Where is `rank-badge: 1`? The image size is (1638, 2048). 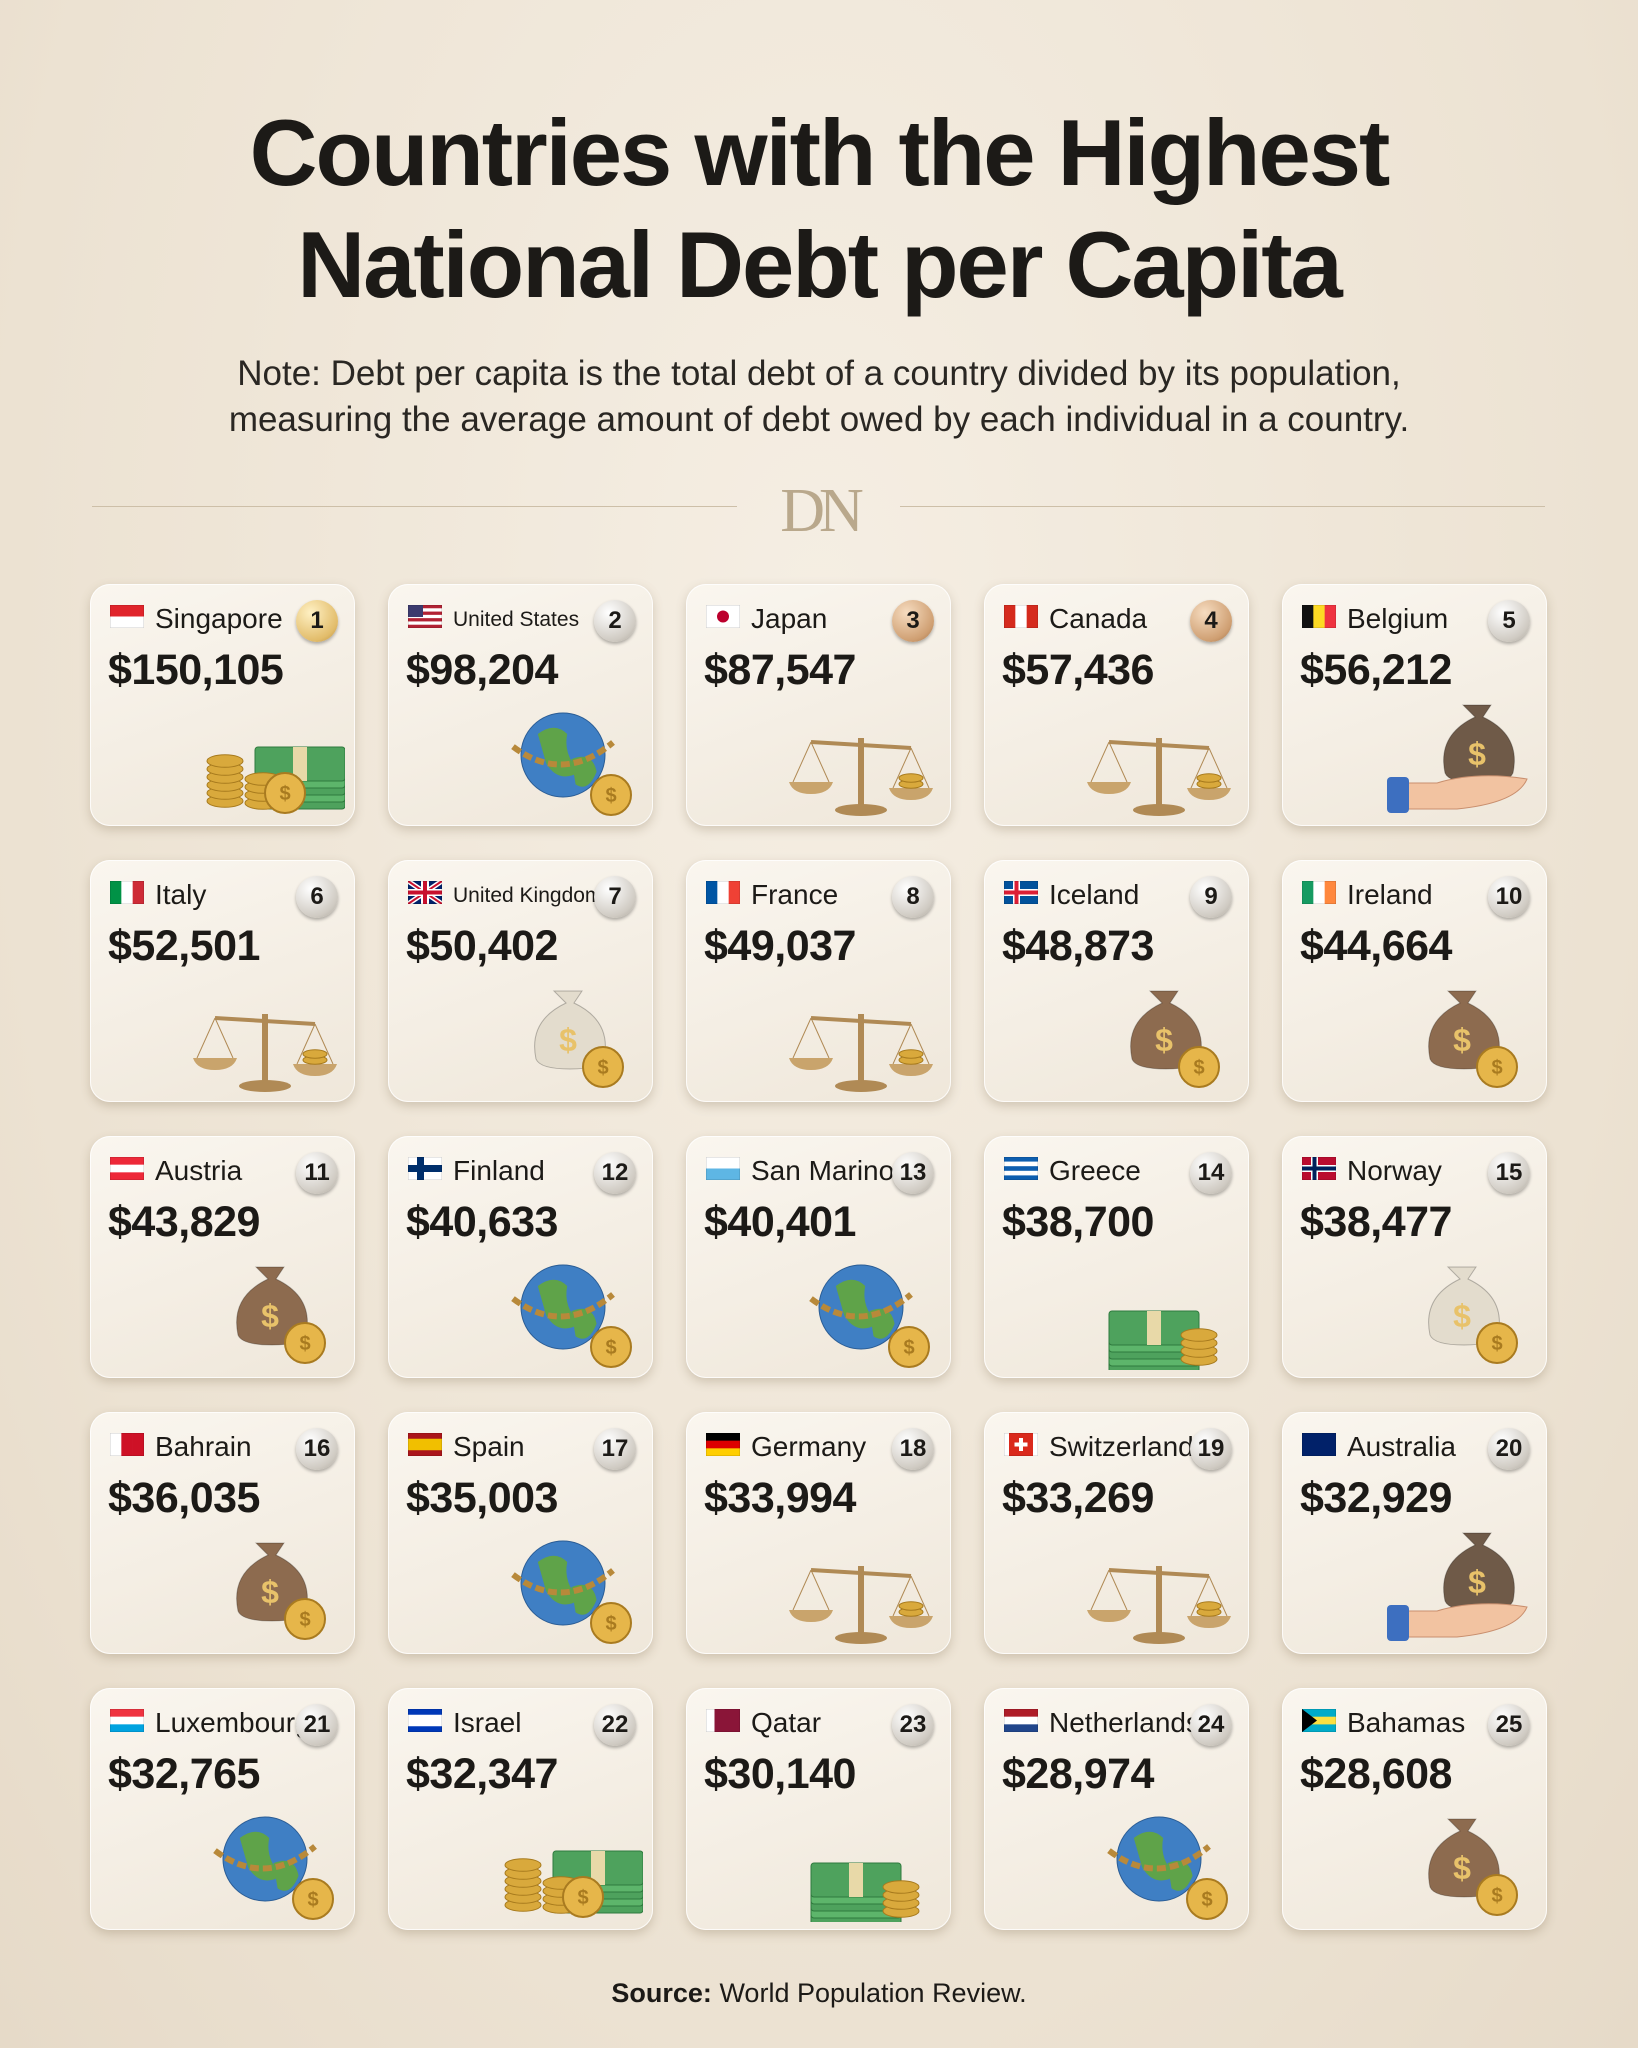 rank-badge: 1 is located at coordinates (317, 621).